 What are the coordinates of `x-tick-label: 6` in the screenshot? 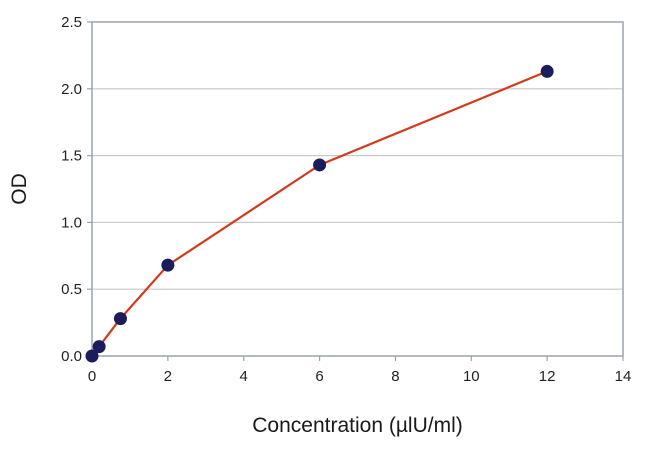 It's located at (319, 376).